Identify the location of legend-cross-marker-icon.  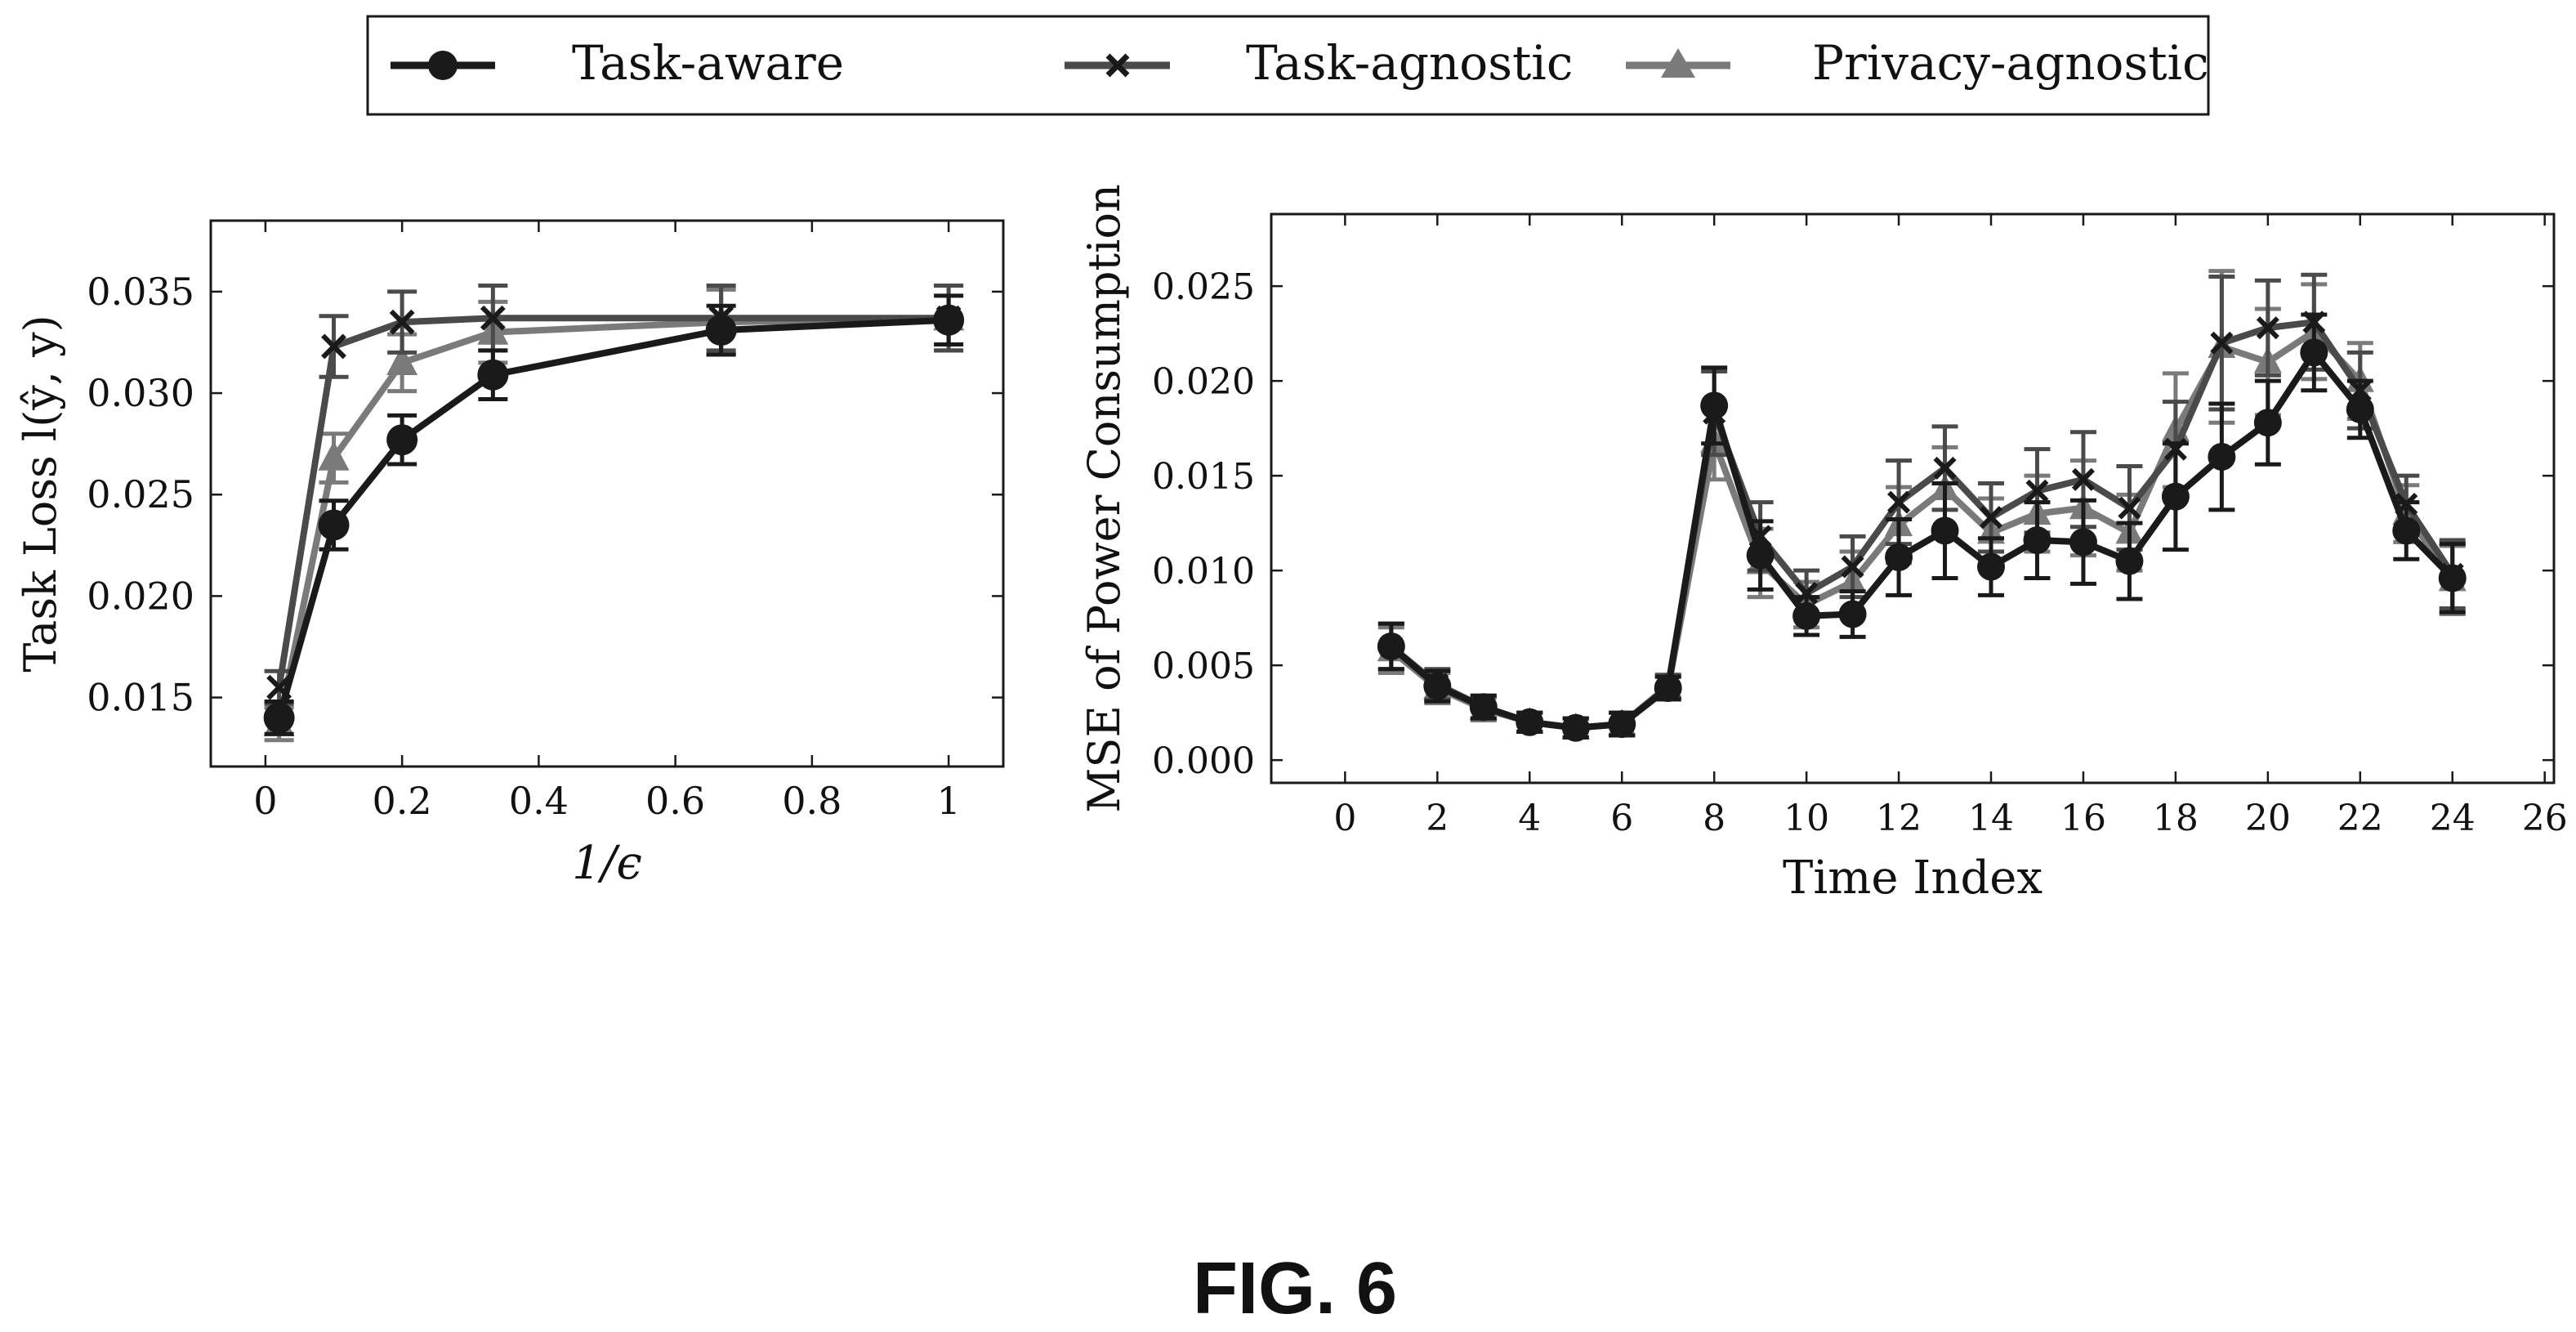
(1118, 65).